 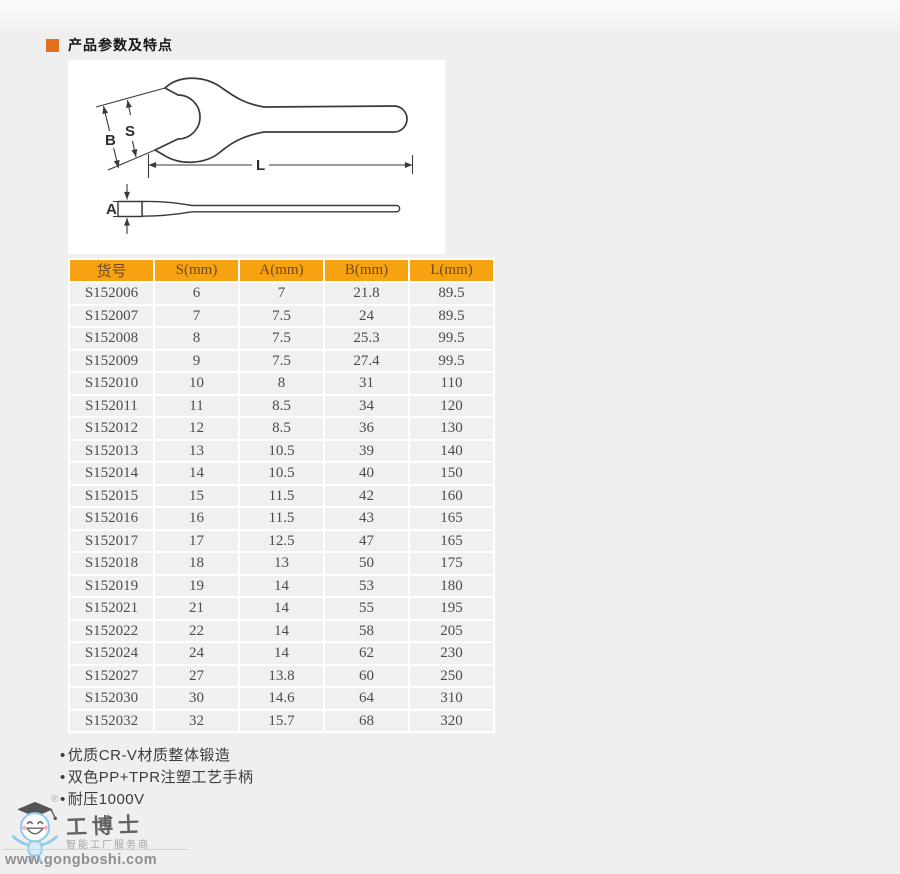 I want to click on table-cell: S152015, so click(x=111, y=495).